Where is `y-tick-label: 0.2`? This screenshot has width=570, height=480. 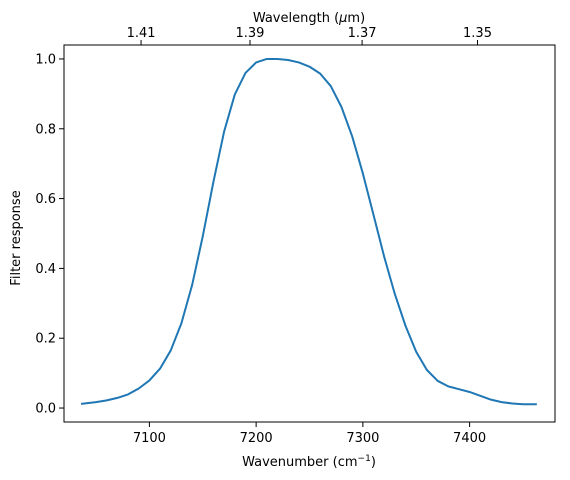 y-tick-label: 0.2 is located at coordinates (45, 339).